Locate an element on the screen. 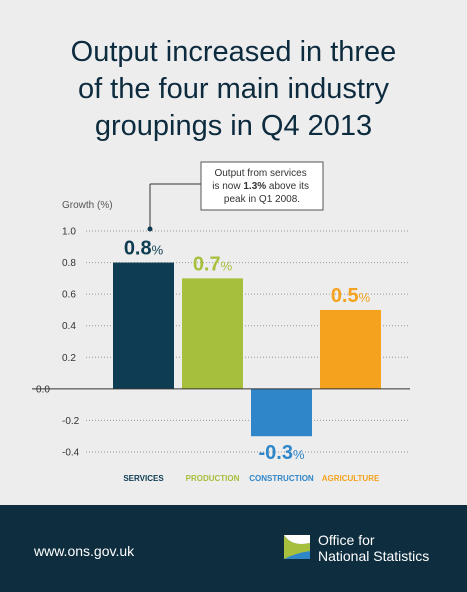 This screenshot has height=592, width=467. callout-box is located at coordinates (262, 186).